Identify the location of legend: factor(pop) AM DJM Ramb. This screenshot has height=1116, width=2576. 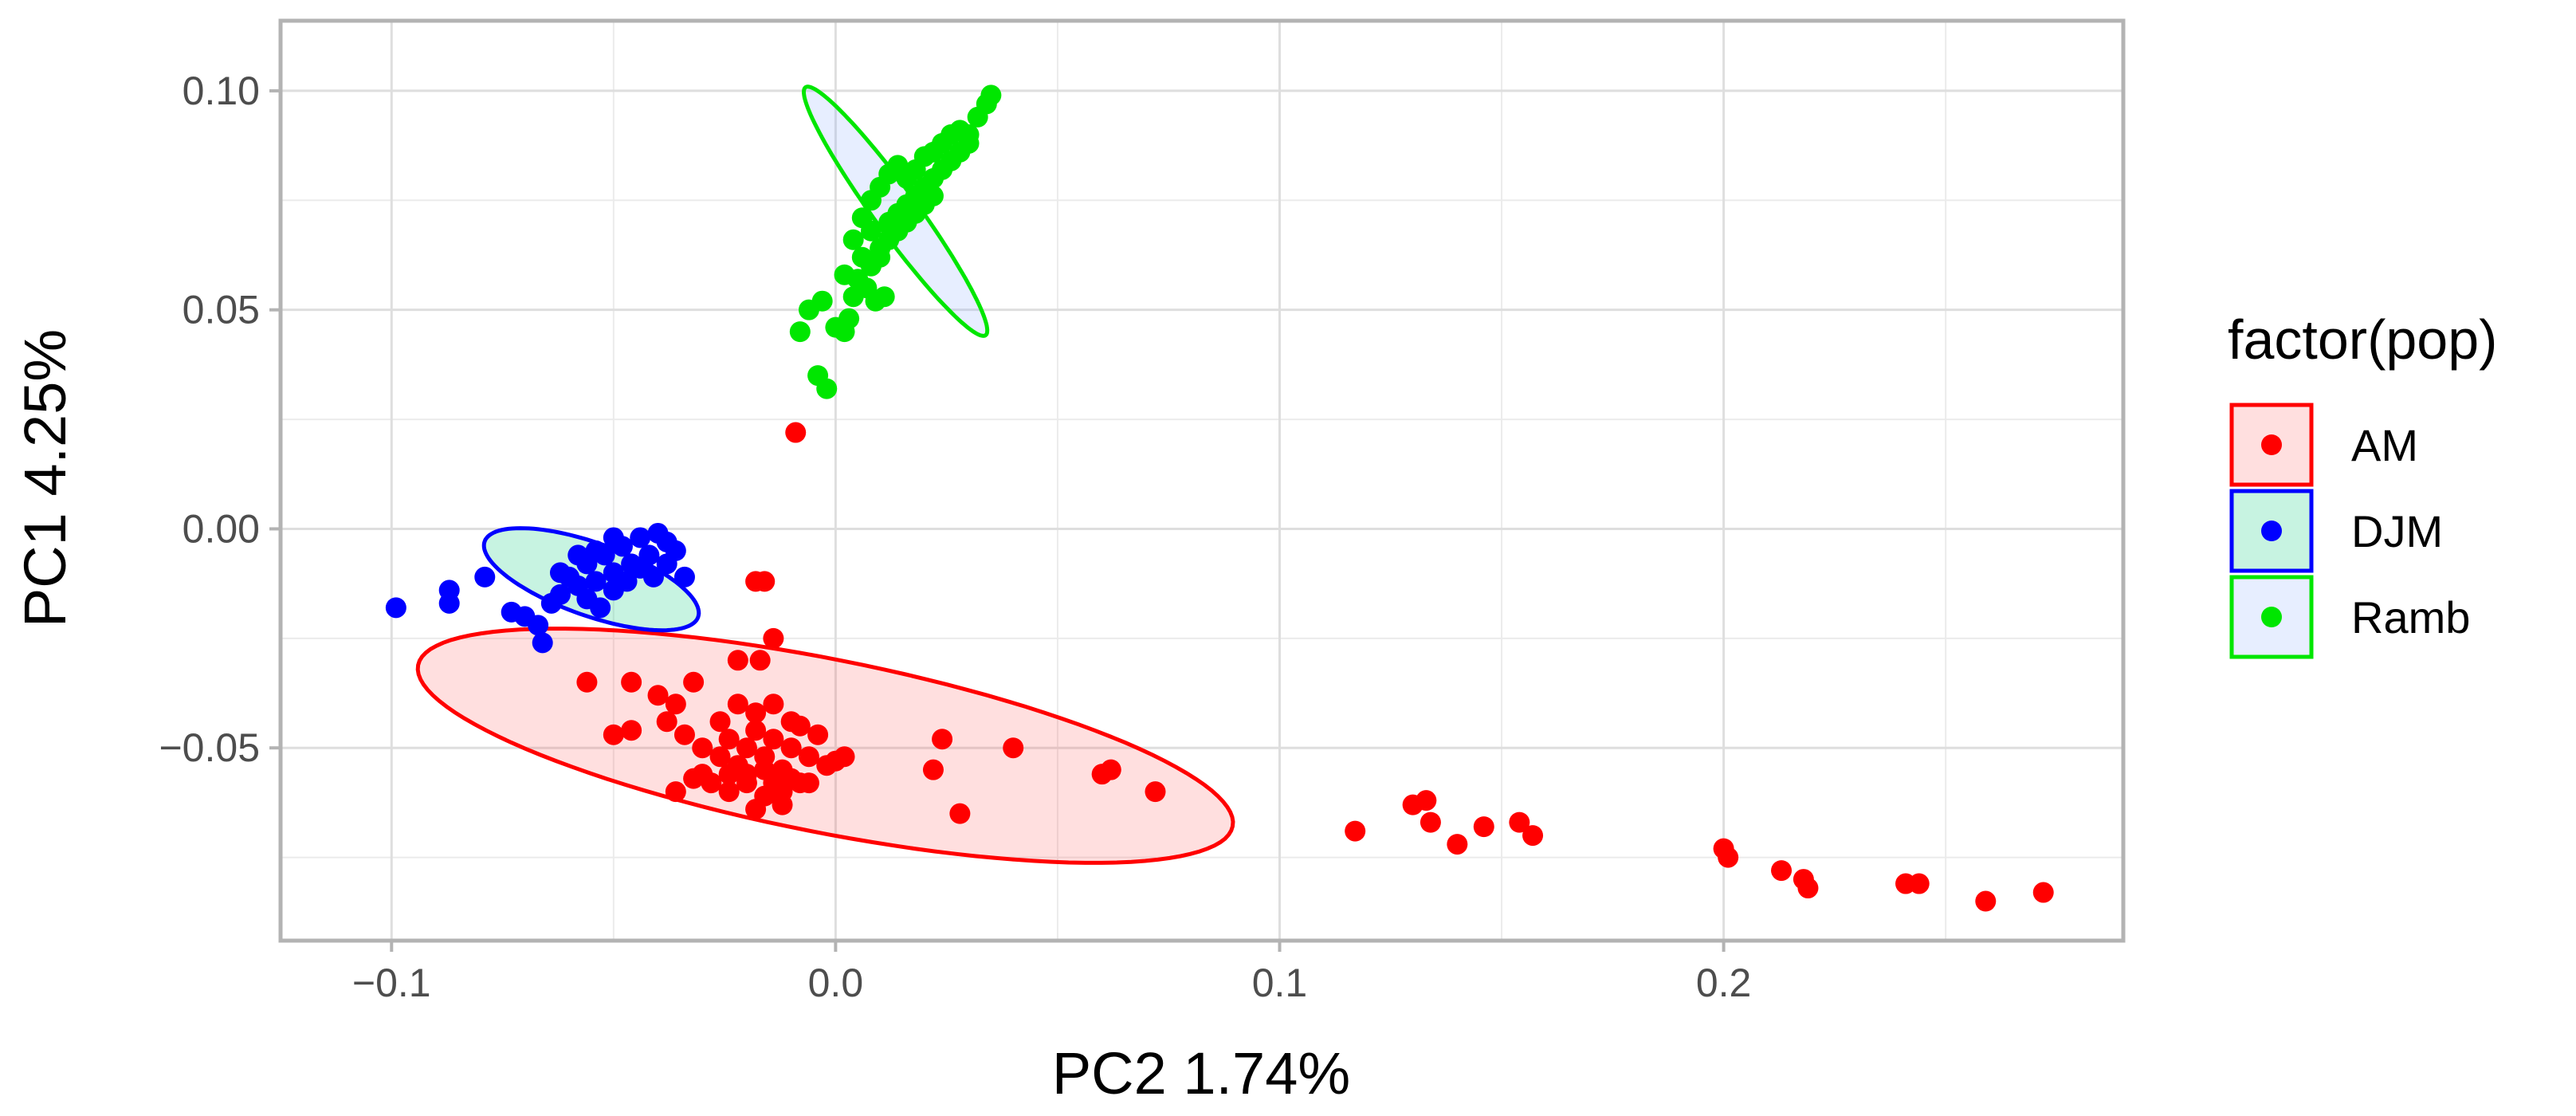
(2362, 484).